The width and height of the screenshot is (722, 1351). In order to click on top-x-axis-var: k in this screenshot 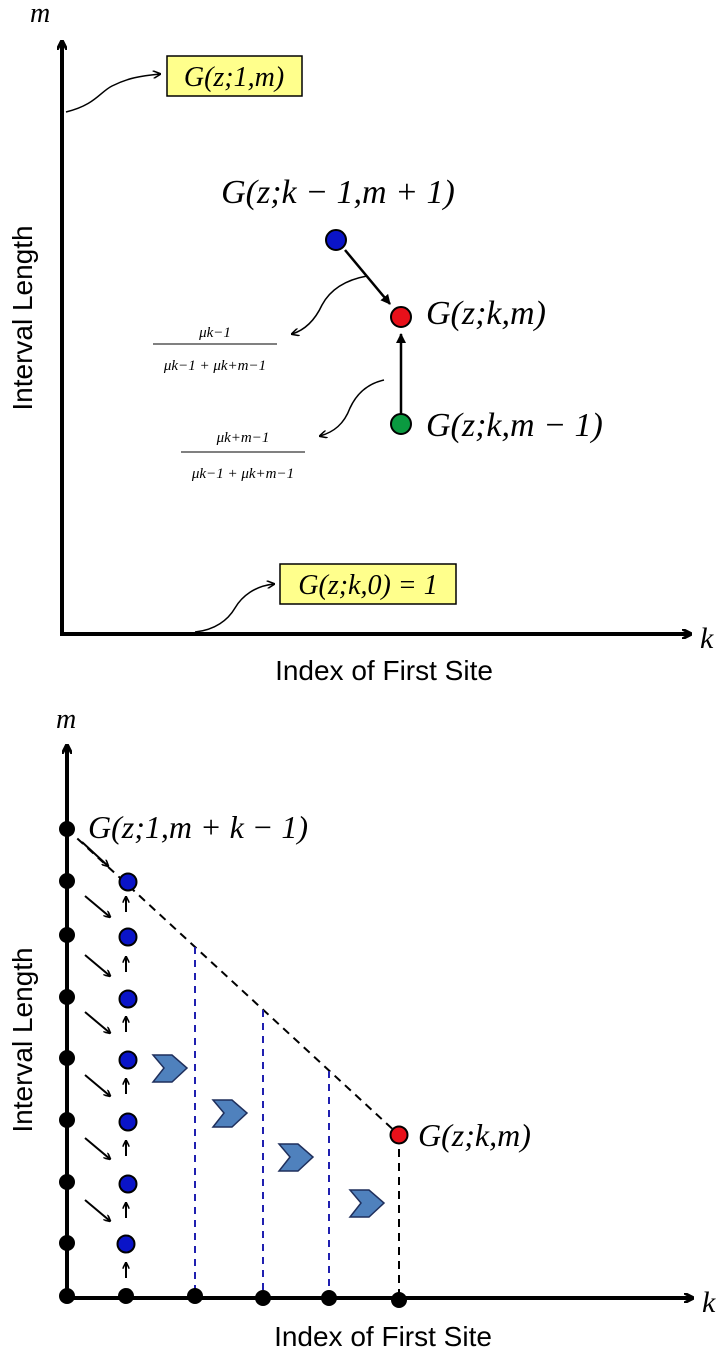, I will do `click(707, 638)`.